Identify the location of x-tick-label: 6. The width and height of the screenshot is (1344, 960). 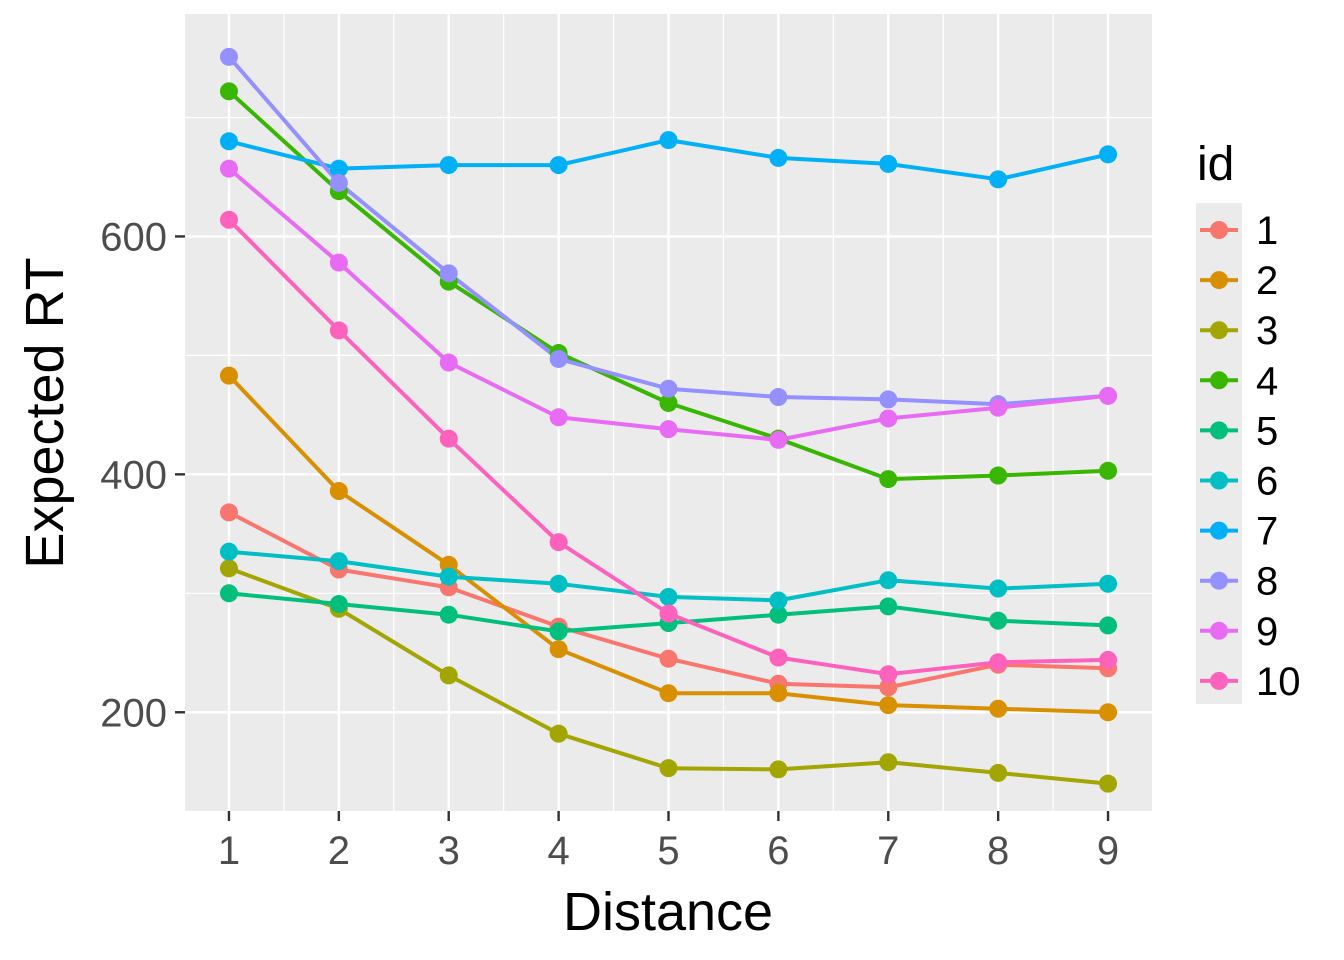
(778, 851).